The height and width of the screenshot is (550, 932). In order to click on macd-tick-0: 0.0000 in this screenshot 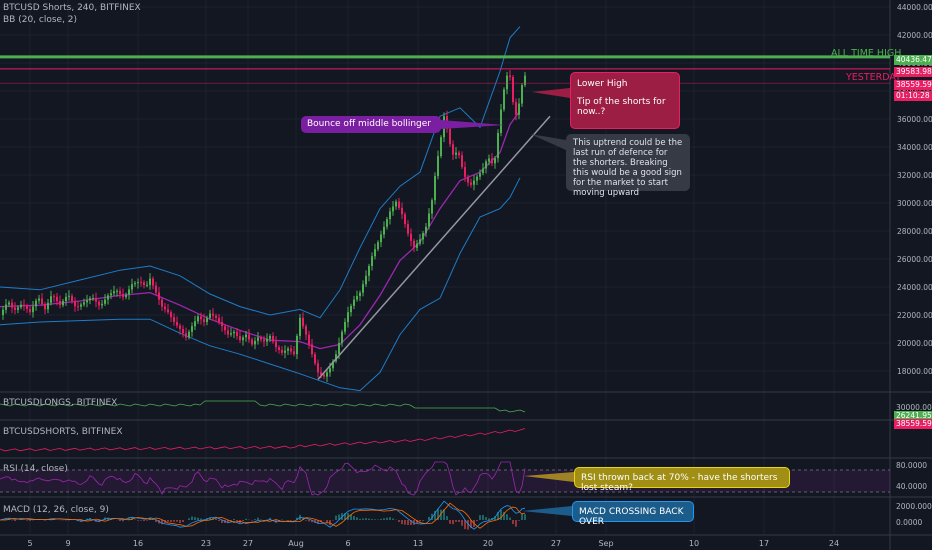, I will do `click(909, 523)`.